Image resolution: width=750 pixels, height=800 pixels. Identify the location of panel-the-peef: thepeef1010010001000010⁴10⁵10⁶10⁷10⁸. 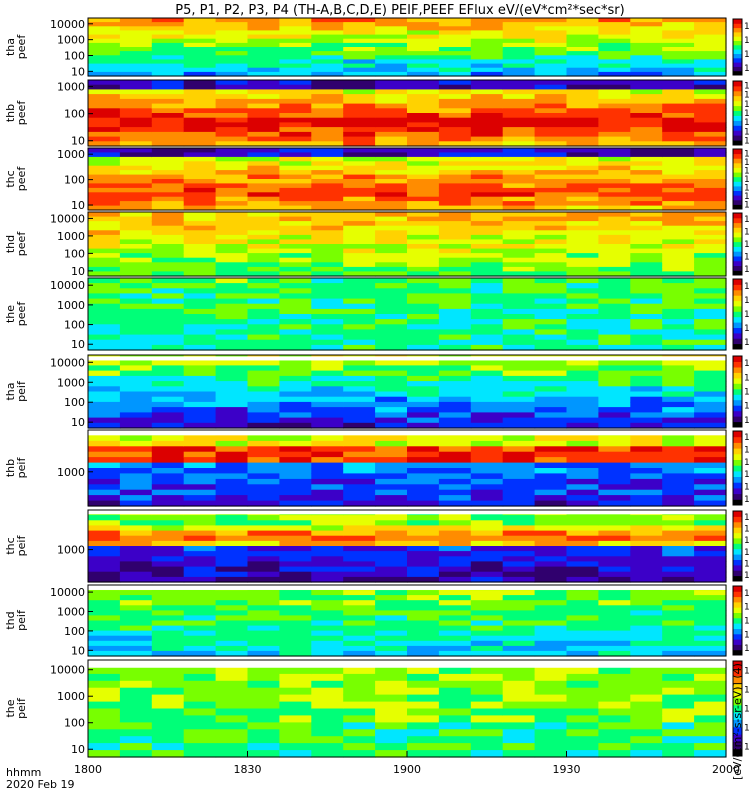
(377, 314).